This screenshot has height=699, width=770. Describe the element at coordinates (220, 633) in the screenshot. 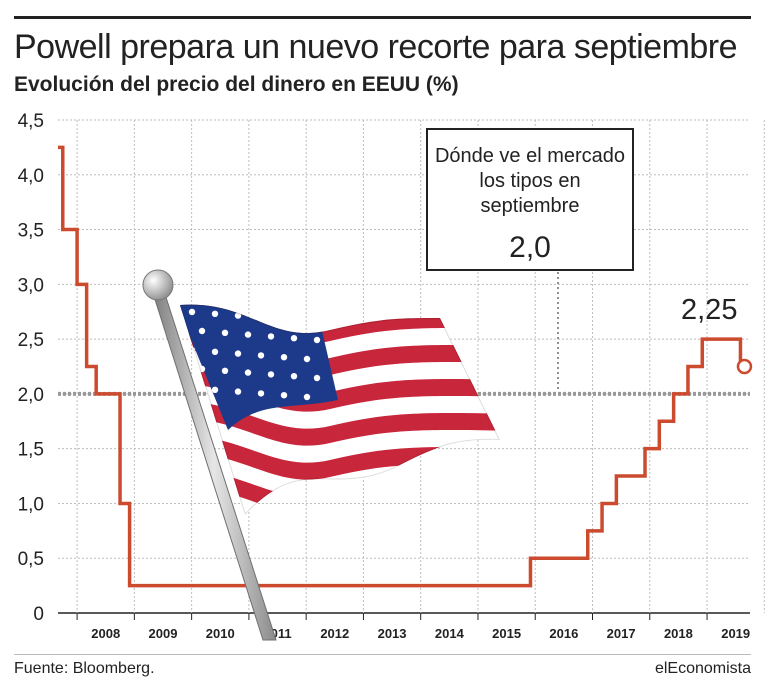

I see `x-tick-label: 2010` at that location.